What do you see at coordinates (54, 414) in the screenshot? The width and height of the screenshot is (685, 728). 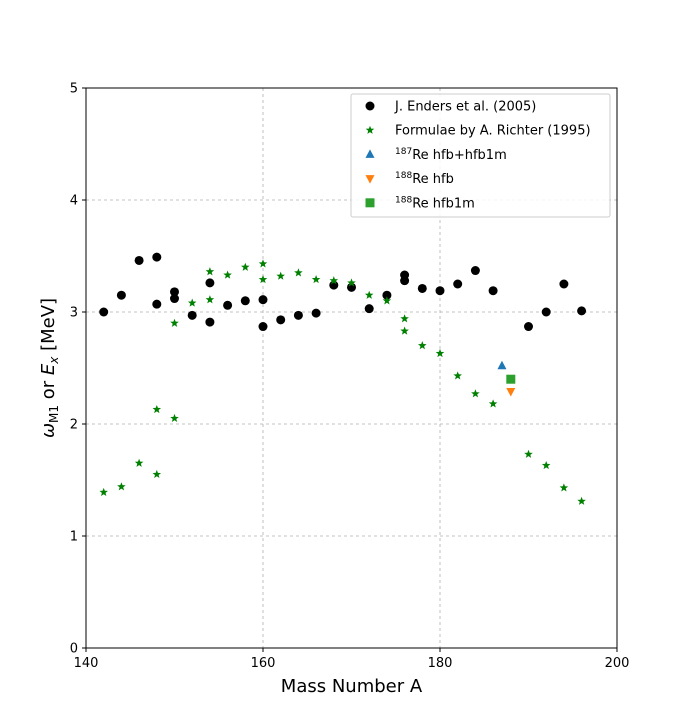 I see `y-label-omega-sub: M1` at bounding box center [54, 414].